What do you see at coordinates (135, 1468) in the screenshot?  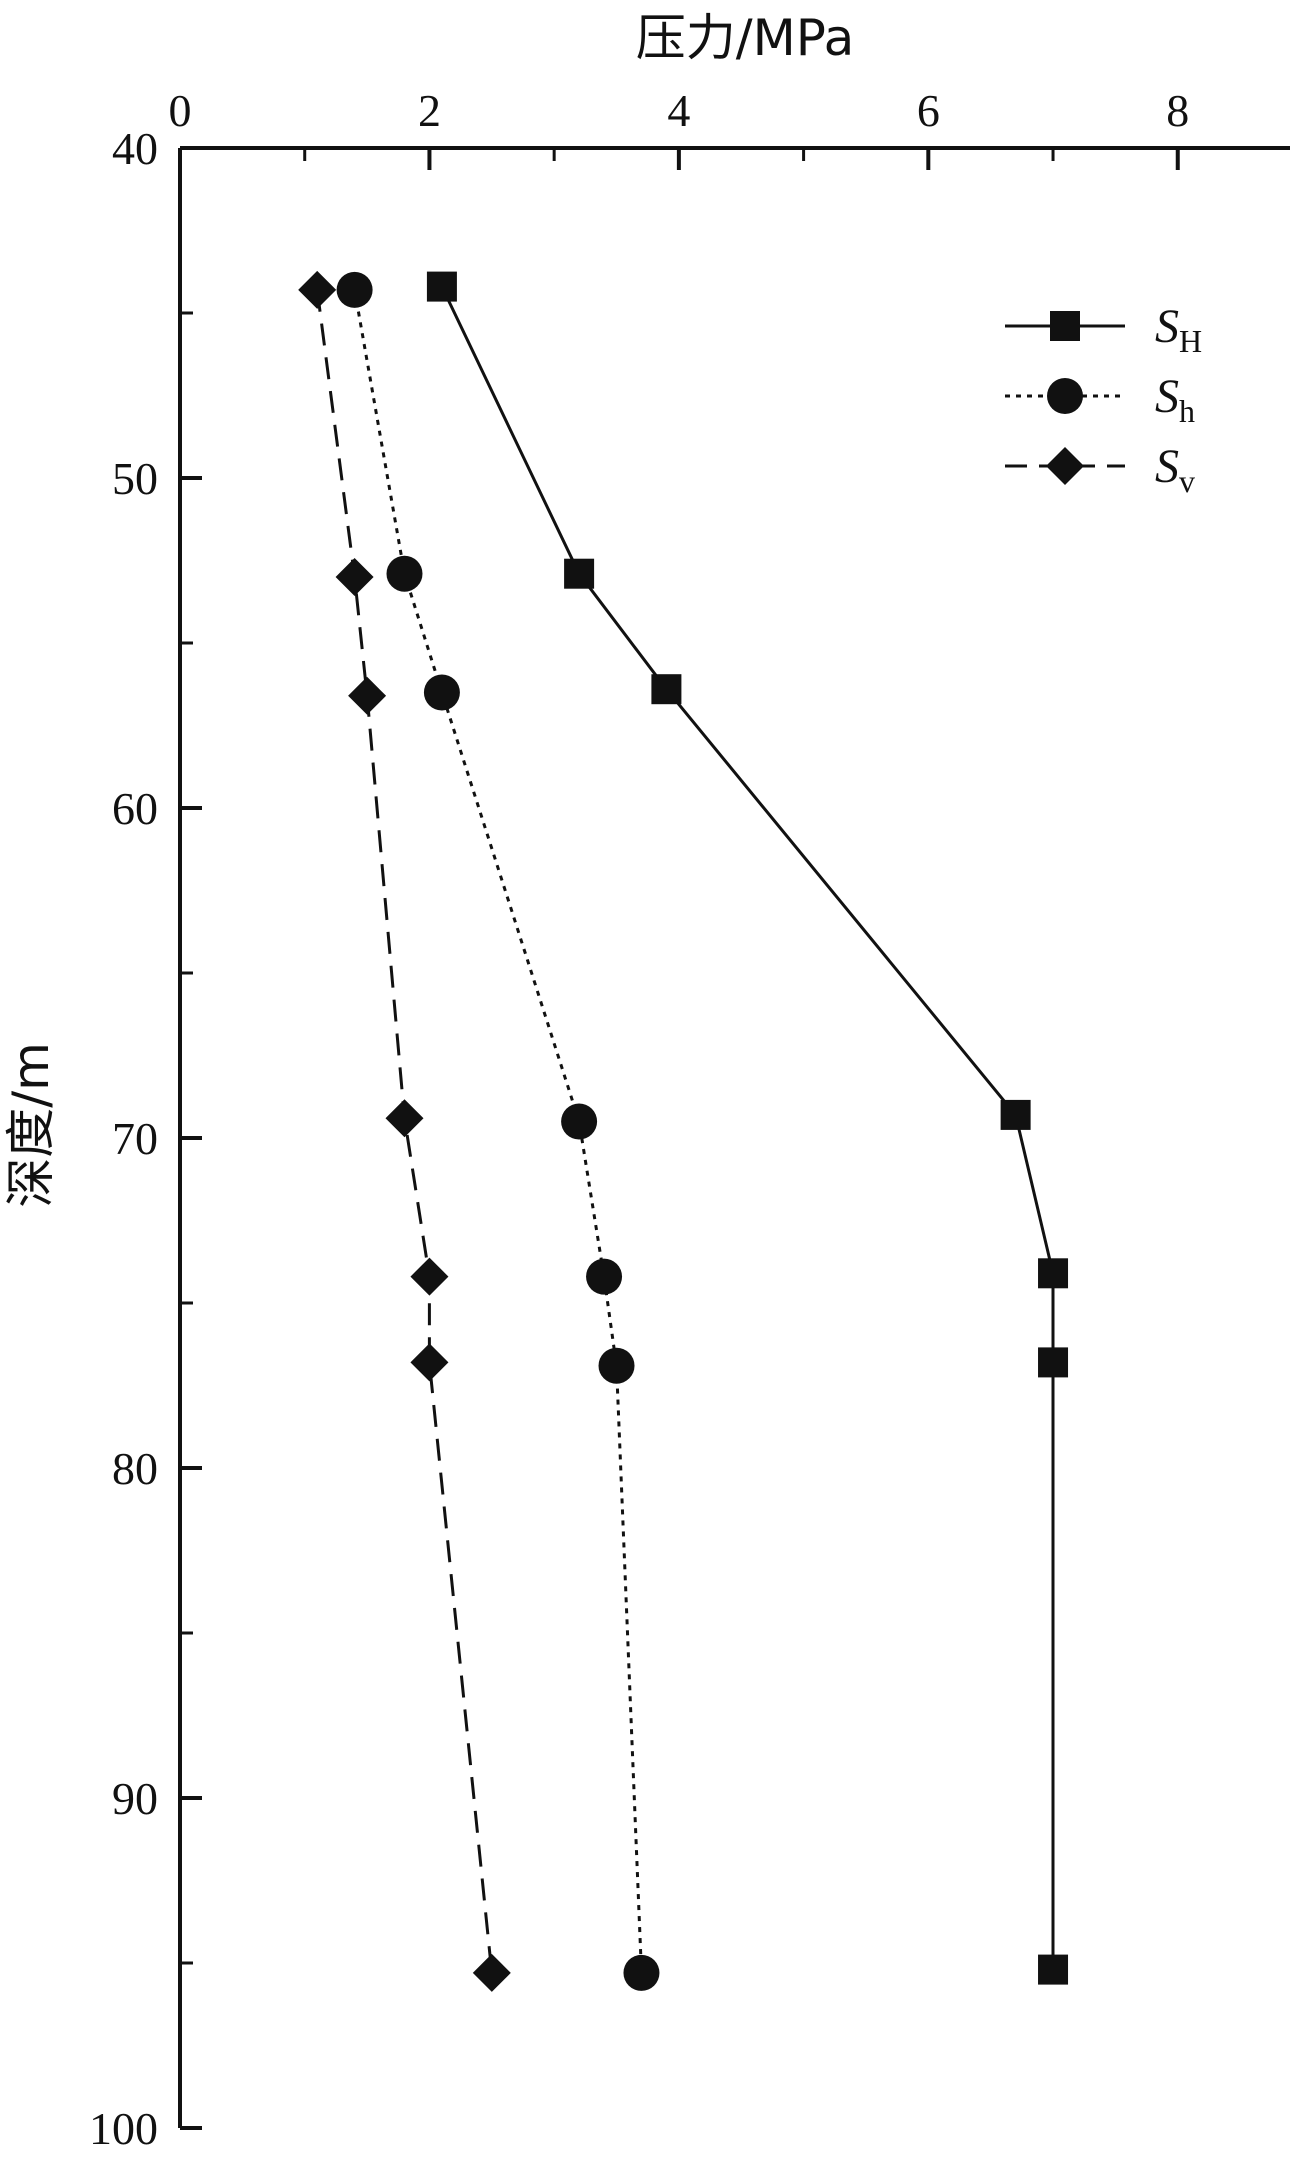 I see `y-tick-label: 80` at bounding box center [135, 1468].